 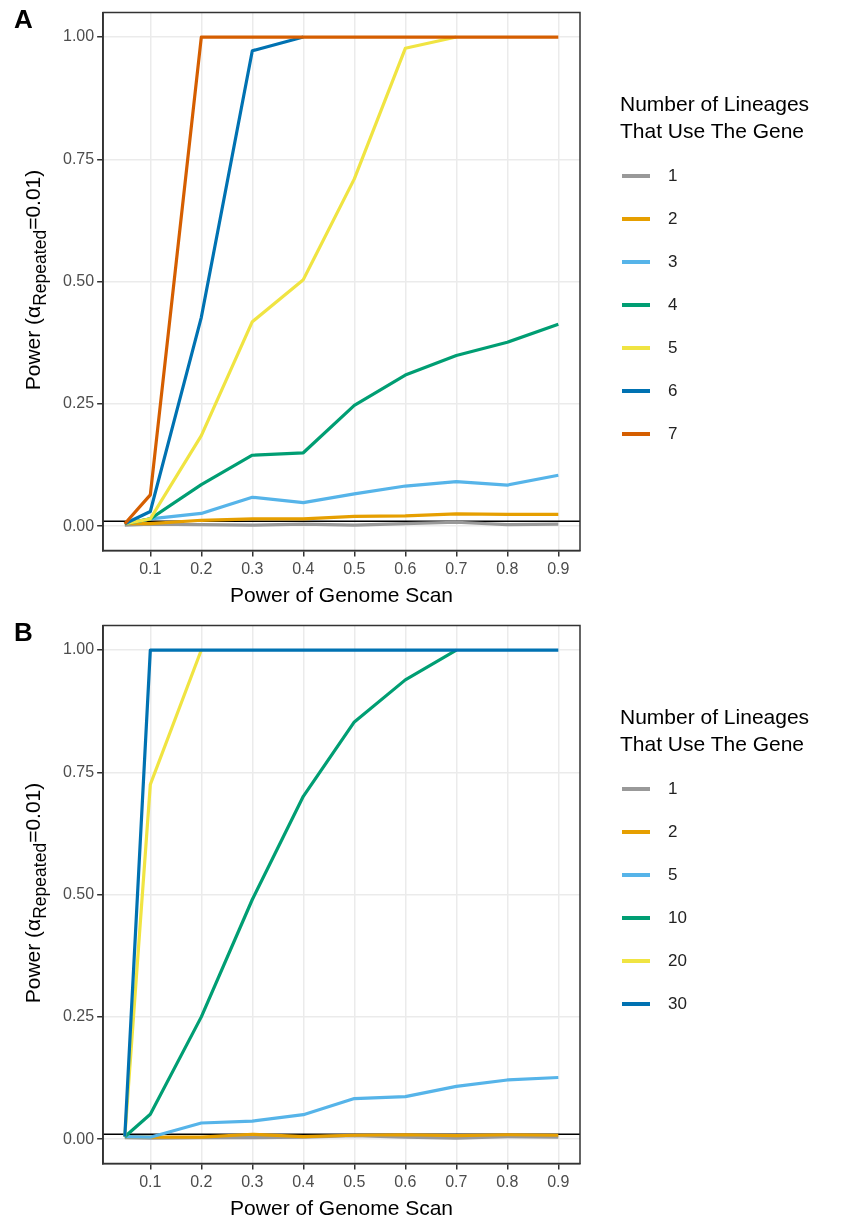 I want to click on legend-label: 7, so click(x=673, y=434).